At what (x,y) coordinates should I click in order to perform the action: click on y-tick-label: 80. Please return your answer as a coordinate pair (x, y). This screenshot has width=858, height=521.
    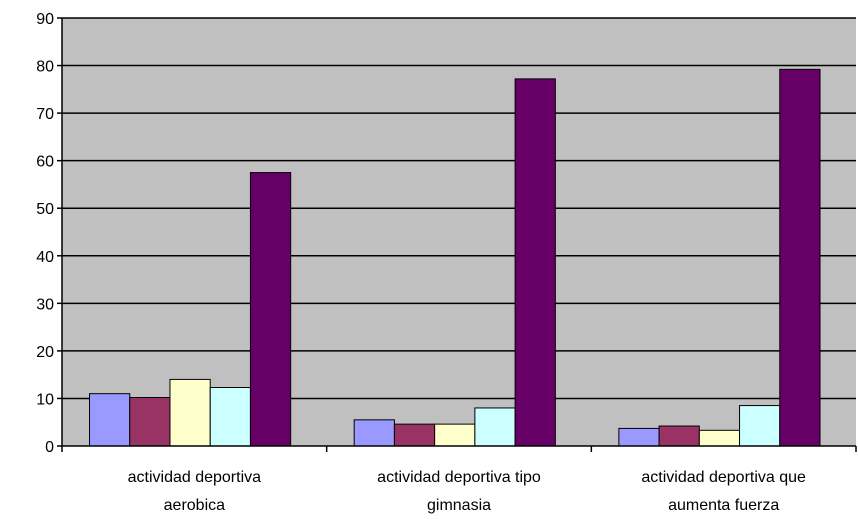
    Looking at the image, I should click on (45, 67).